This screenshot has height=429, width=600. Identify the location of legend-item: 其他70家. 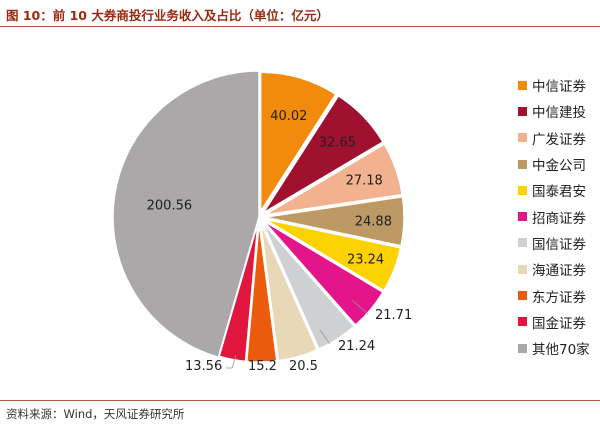
(554, 348).